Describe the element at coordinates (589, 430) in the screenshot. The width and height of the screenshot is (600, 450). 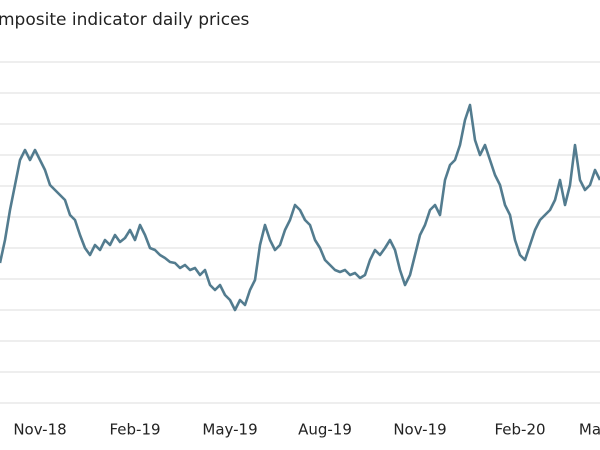
I see `x-tick-label: Ma` at that location.